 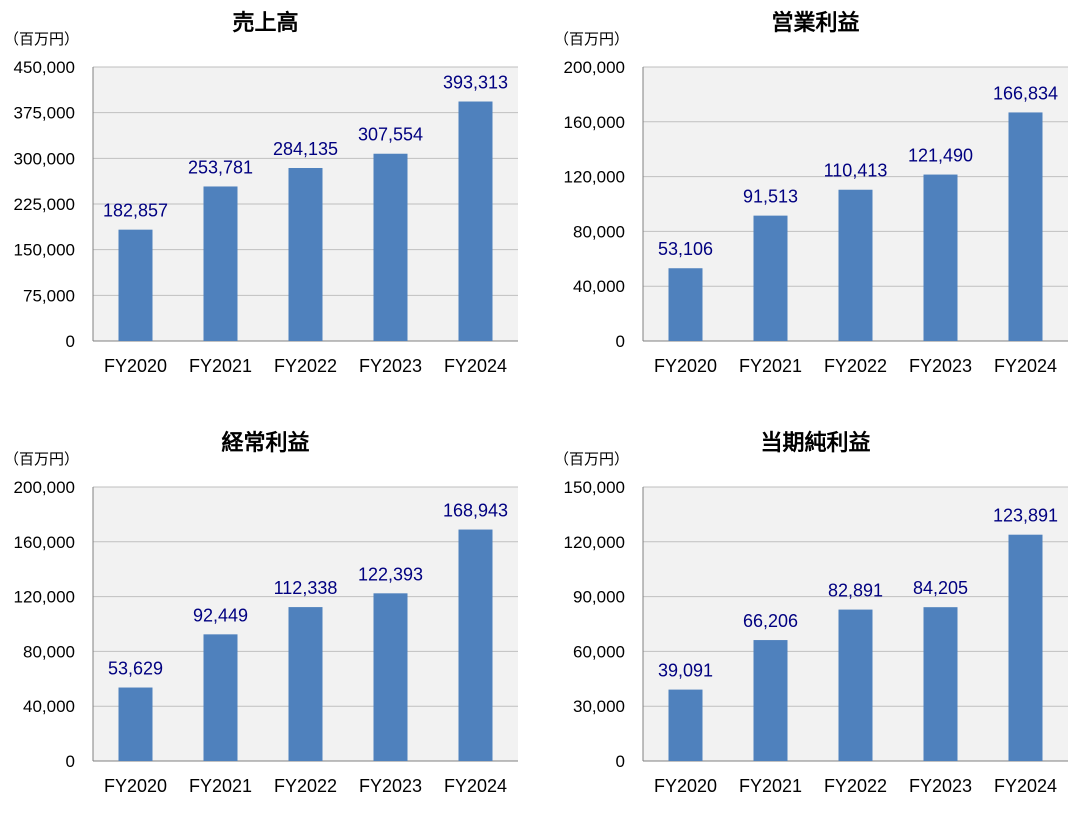 I want to click on y-tick-label: 75,000, so click(x=49, y=295).